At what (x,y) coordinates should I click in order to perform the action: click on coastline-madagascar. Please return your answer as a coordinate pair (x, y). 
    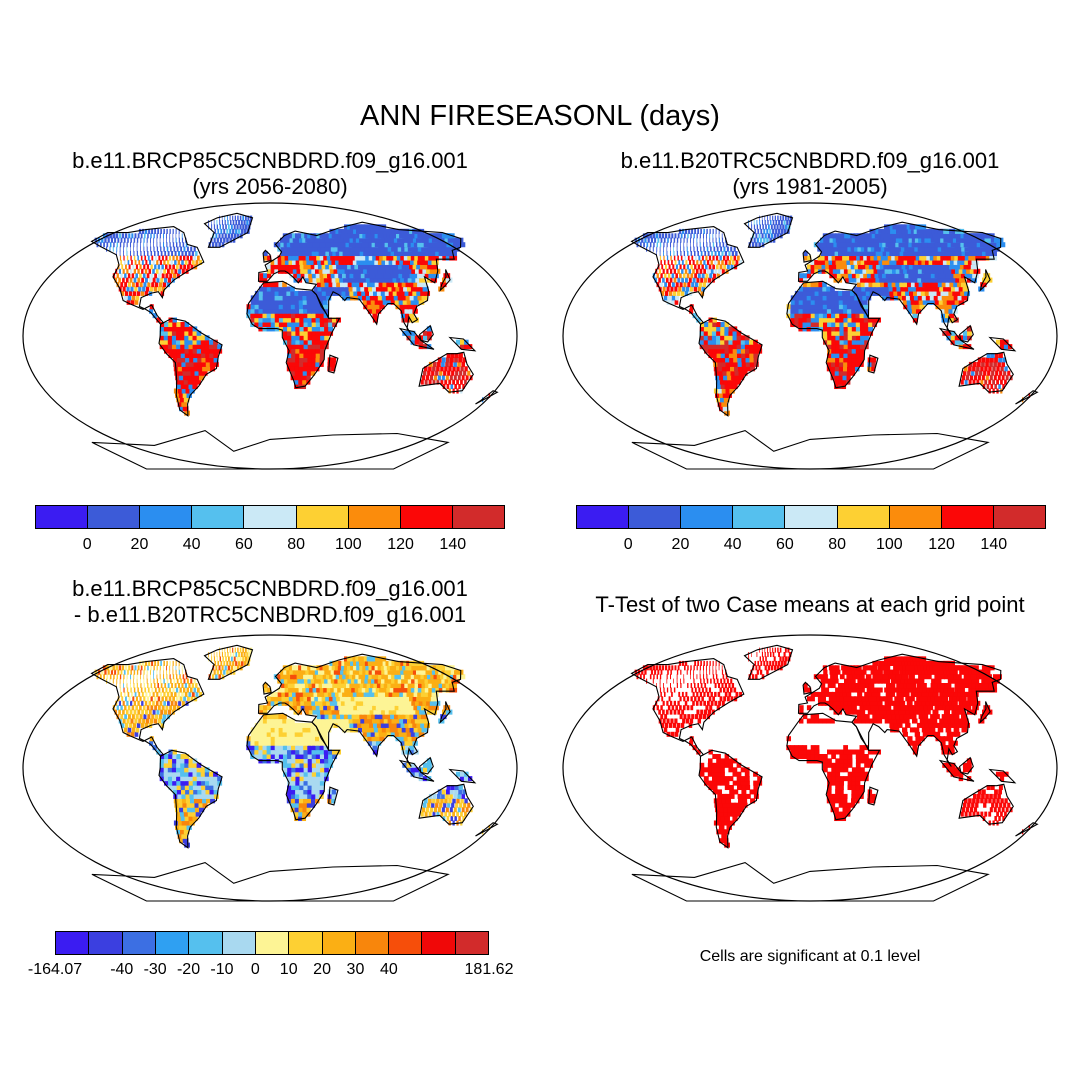
    Looking at the image, I should click on (873, 364).